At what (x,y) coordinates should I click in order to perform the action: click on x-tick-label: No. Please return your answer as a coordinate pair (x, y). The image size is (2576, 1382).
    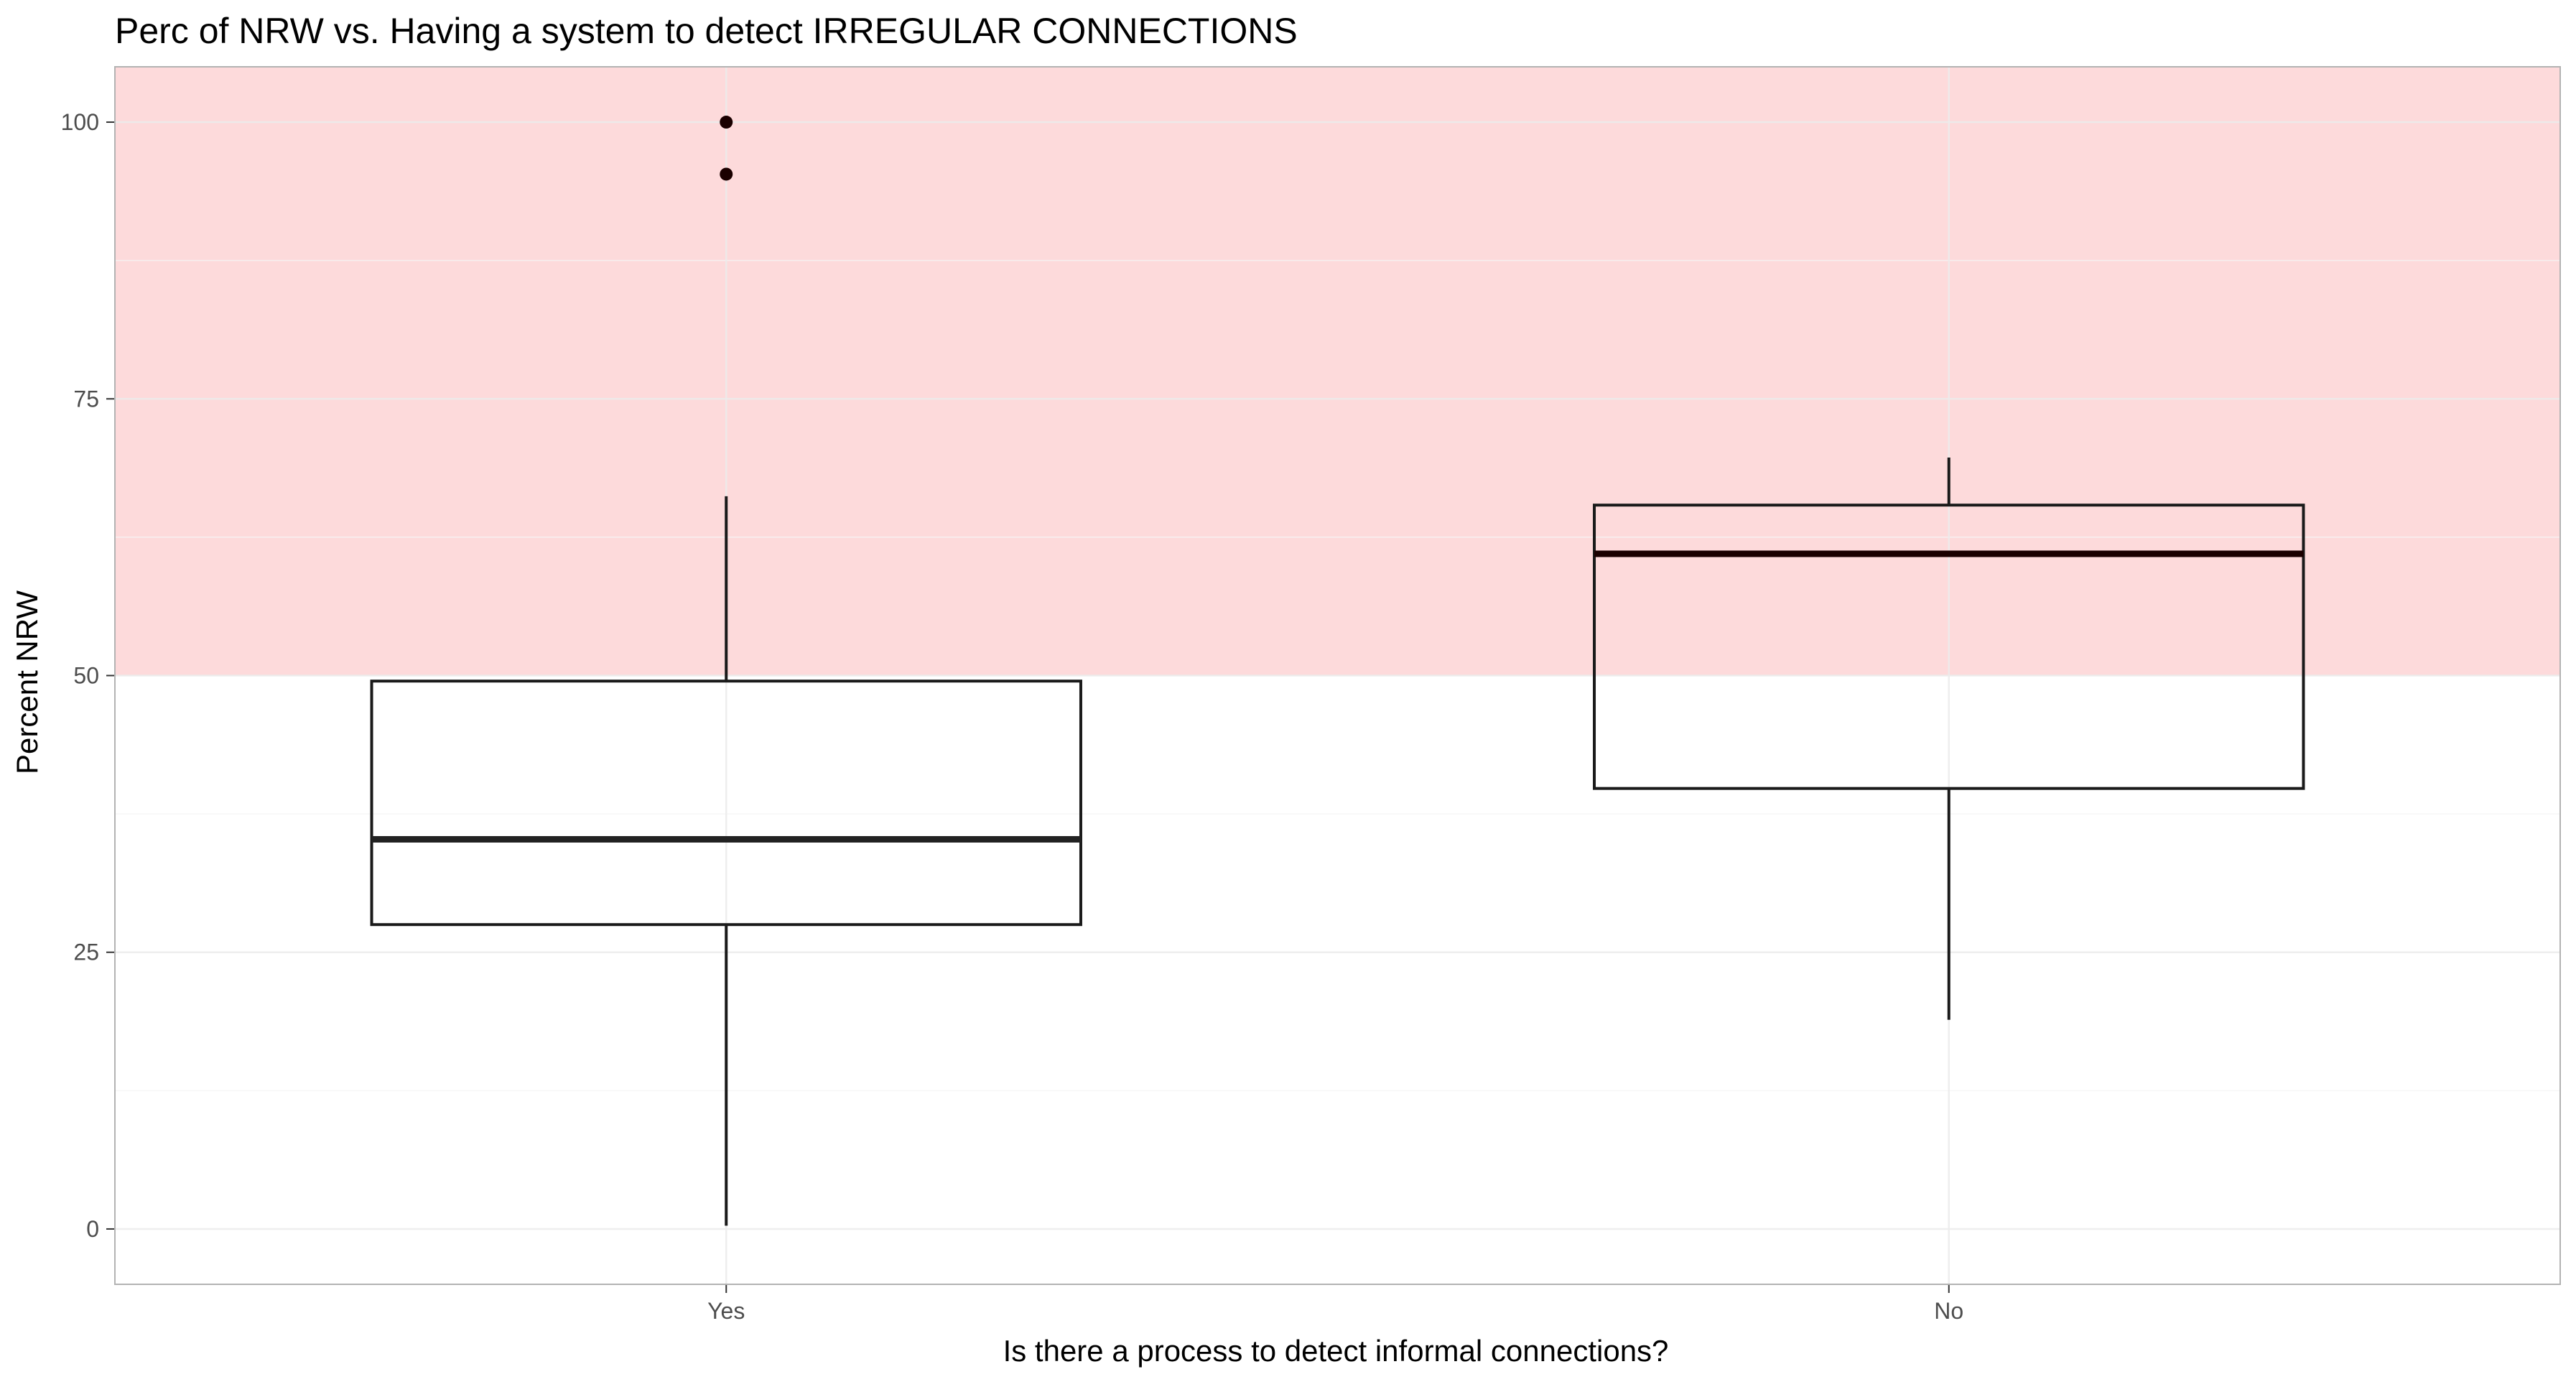
    Looking at the image, I should click on (1948, 1311).